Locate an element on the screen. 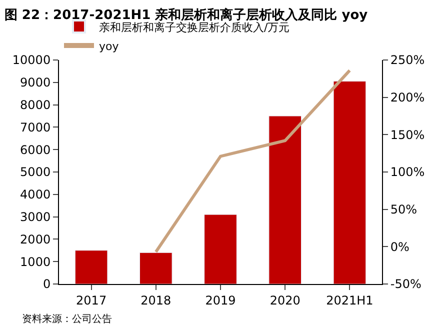  y-tick-label: 8000 is located at coordinates (35, 105).